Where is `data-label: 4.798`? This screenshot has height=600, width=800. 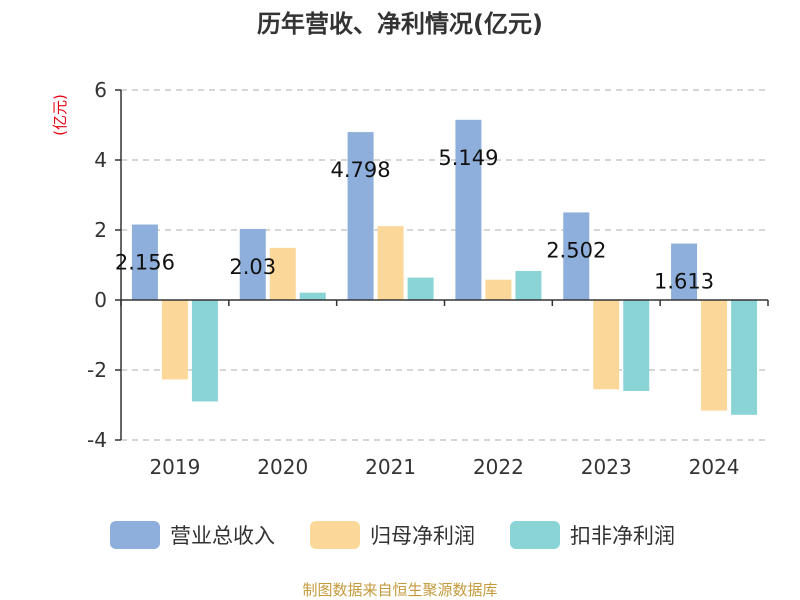 data-label: 4.798 is located at coordinates (361, 170).